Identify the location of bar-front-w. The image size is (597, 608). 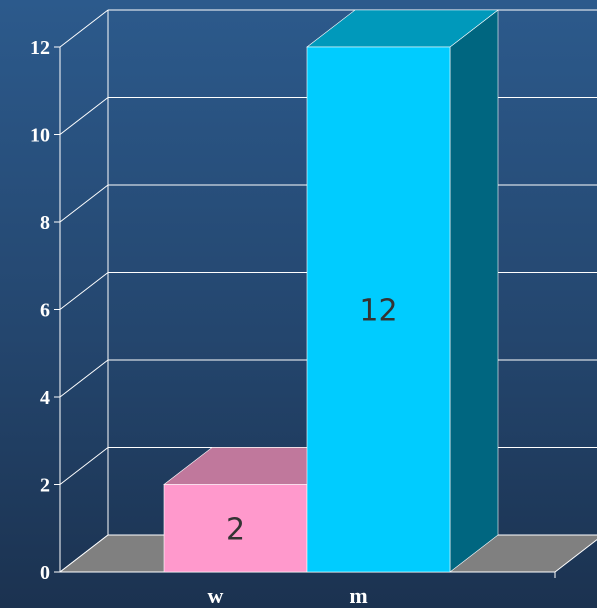
(235, 528).